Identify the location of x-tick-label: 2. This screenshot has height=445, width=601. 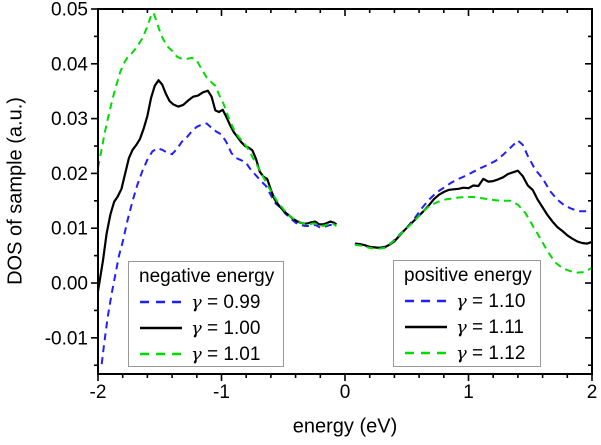
(592, 392).